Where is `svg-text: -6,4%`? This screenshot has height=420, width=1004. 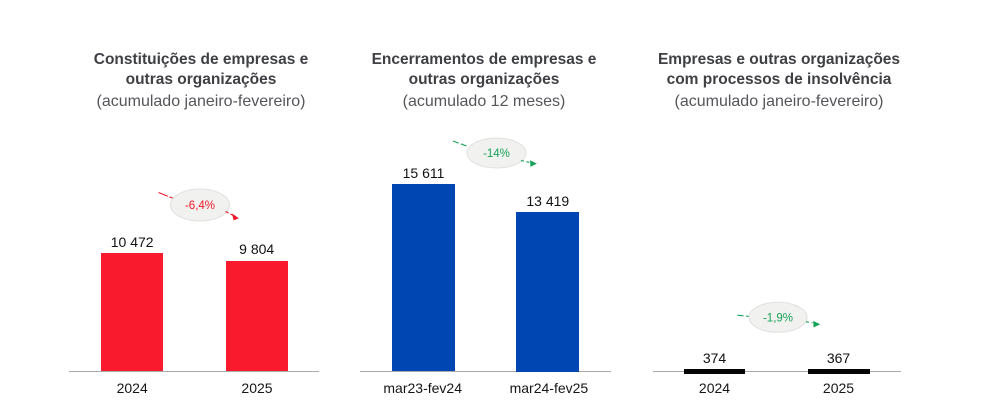
svg-text: -6,4% is located at coordinates (200, 206).